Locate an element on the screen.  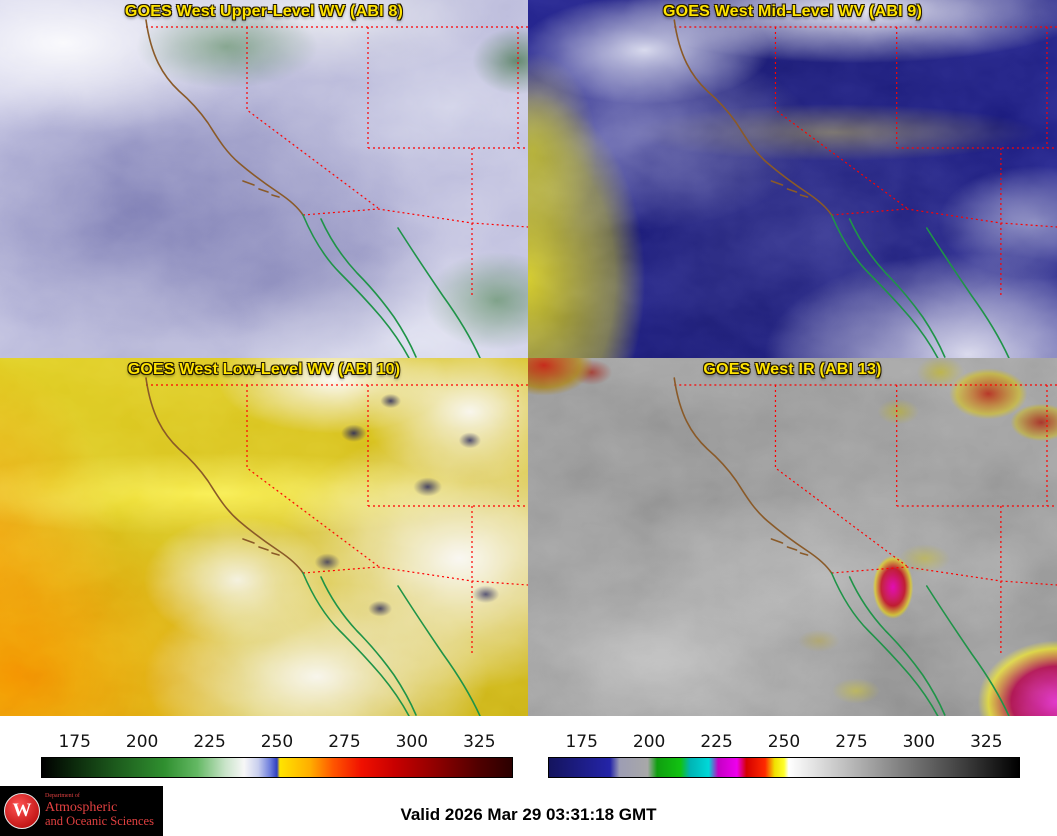
colorbar-ir: 175 200 225 250 275 300 325 is located at coordinates (784, 747).